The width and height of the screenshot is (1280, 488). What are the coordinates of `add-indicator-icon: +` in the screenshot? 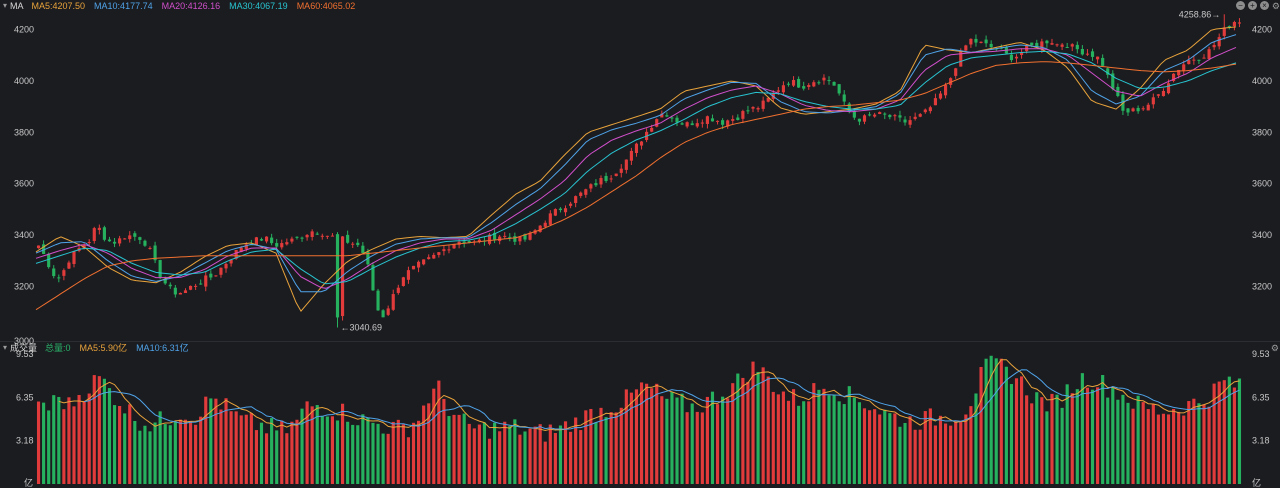 It's located at (1252, 5).